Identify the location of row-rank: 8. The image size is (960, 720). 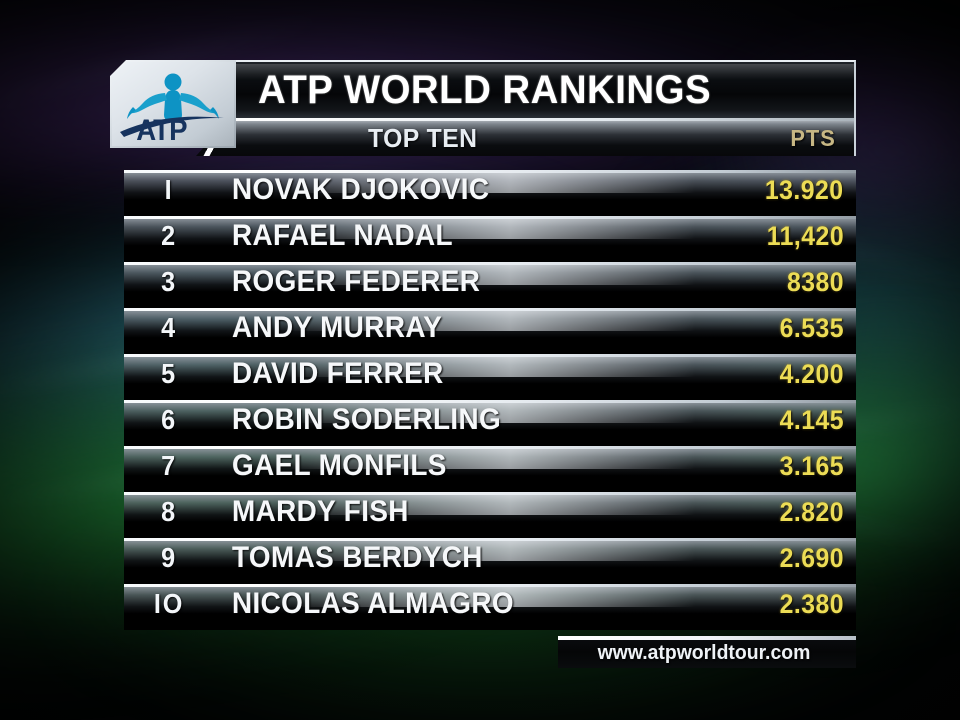
(169, 511).